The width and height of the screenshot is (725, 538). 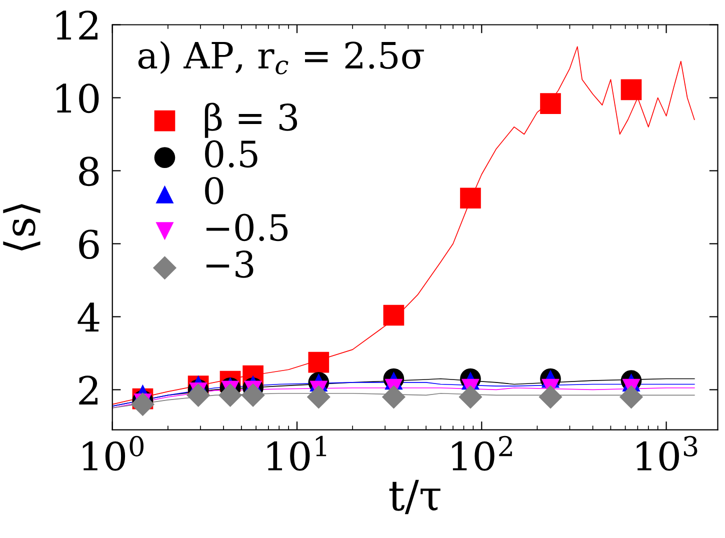 I want to click on y-tick-label: 2, so click(x=88, y=390).